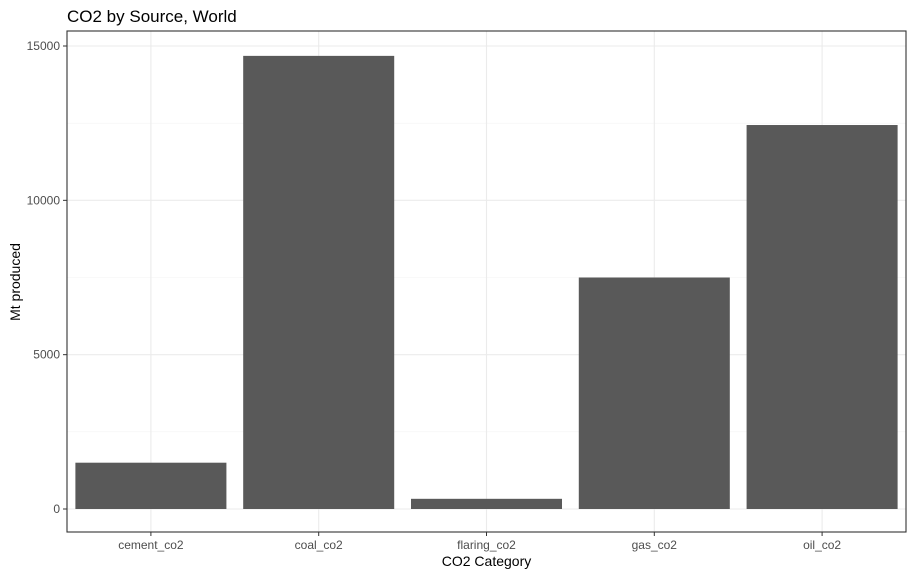  Describe the element at coordinates (319, 282) in the screenshot. I see `bar-coal_co2` at that location.